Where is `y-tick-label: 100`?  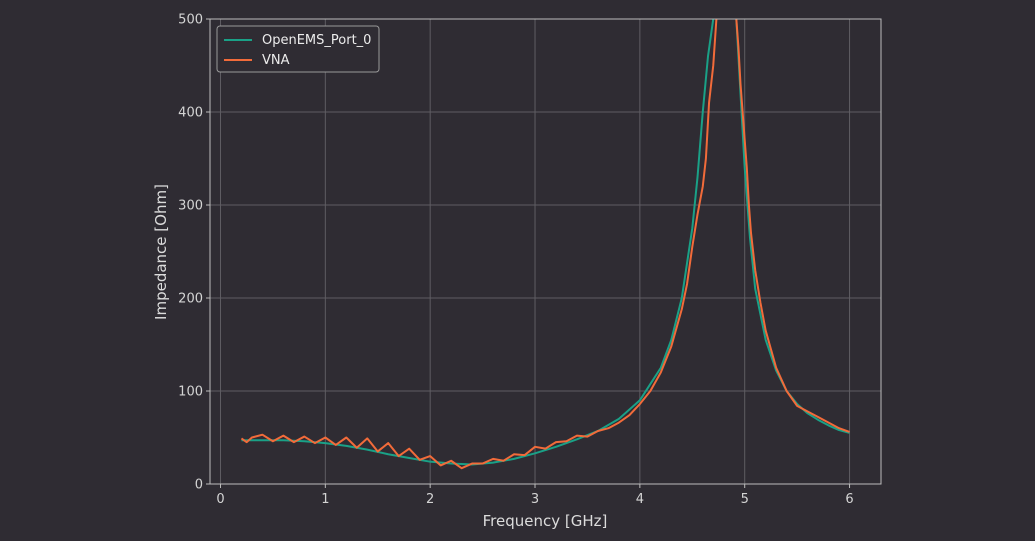 y-tick-label: 100 is located at coordinates (190, 392).